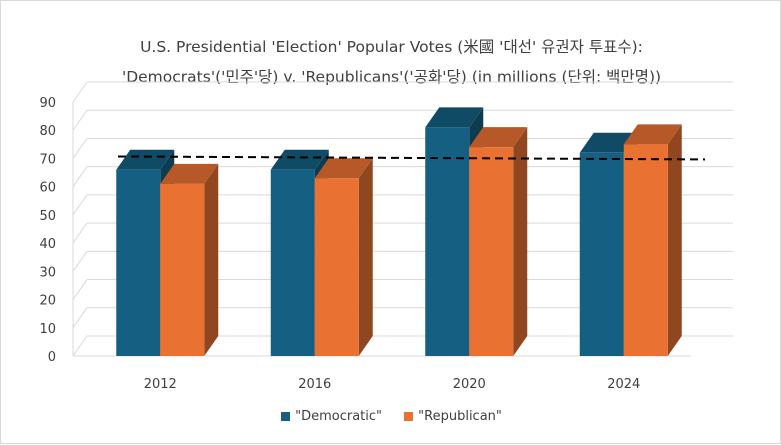  What do you see at coordinates (47, 131) in the screenshot?
I see `y-tick-label: 80` at bounding box center [47, 131].